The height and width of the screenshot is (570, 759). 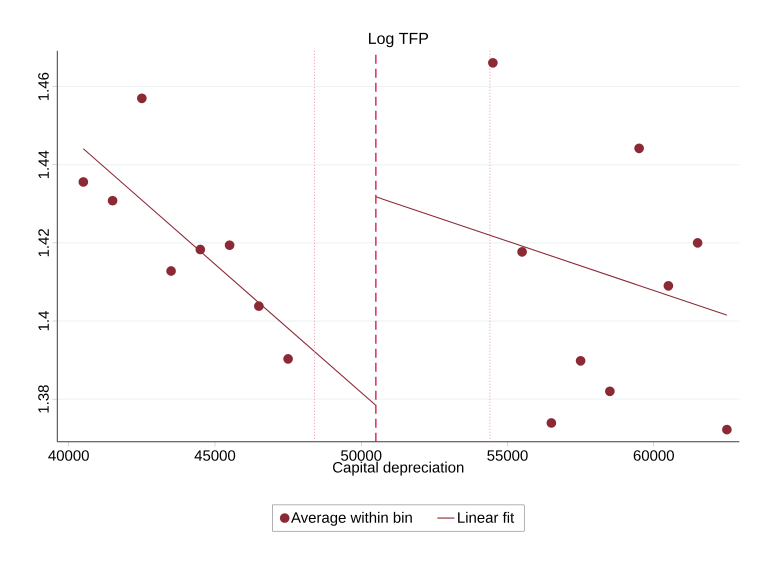 I want to click on x-tick-label: 50000, so click(x=361, y=455).